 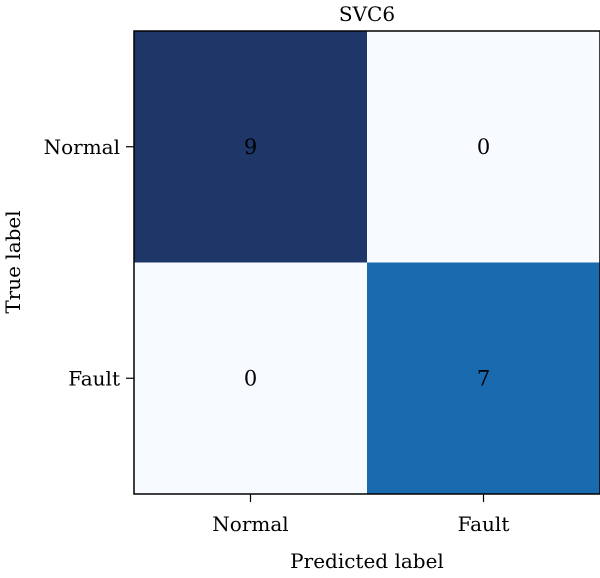 I want to click on x-tick-label-0: Normal, so click(x=250, y=524).